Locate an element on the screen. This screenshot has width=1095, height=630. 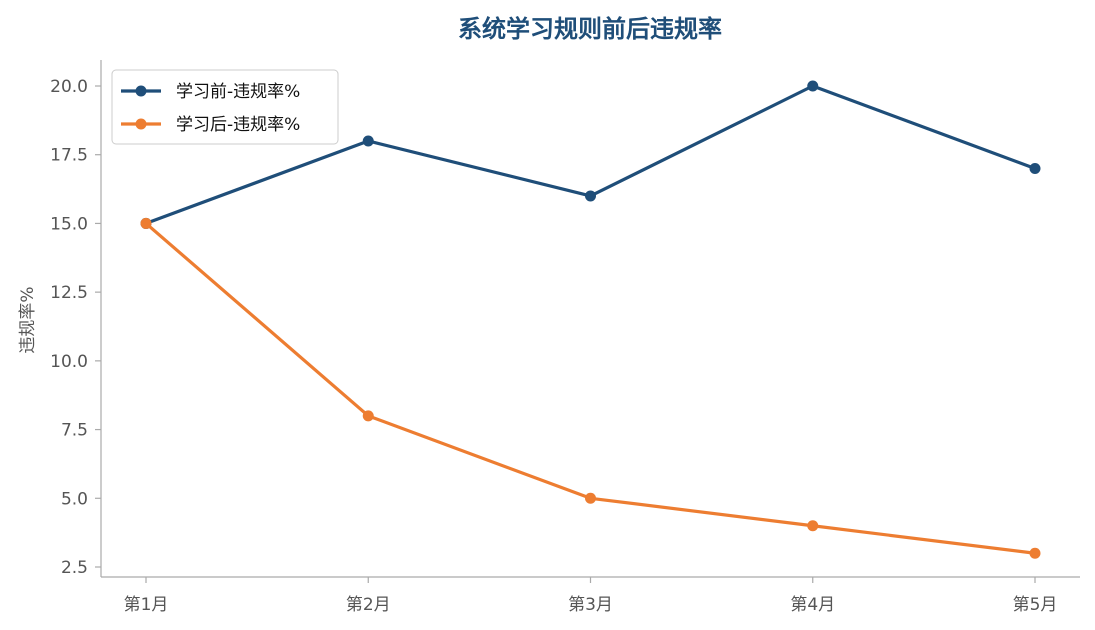
legend-box is located at coordinates (225, 107).